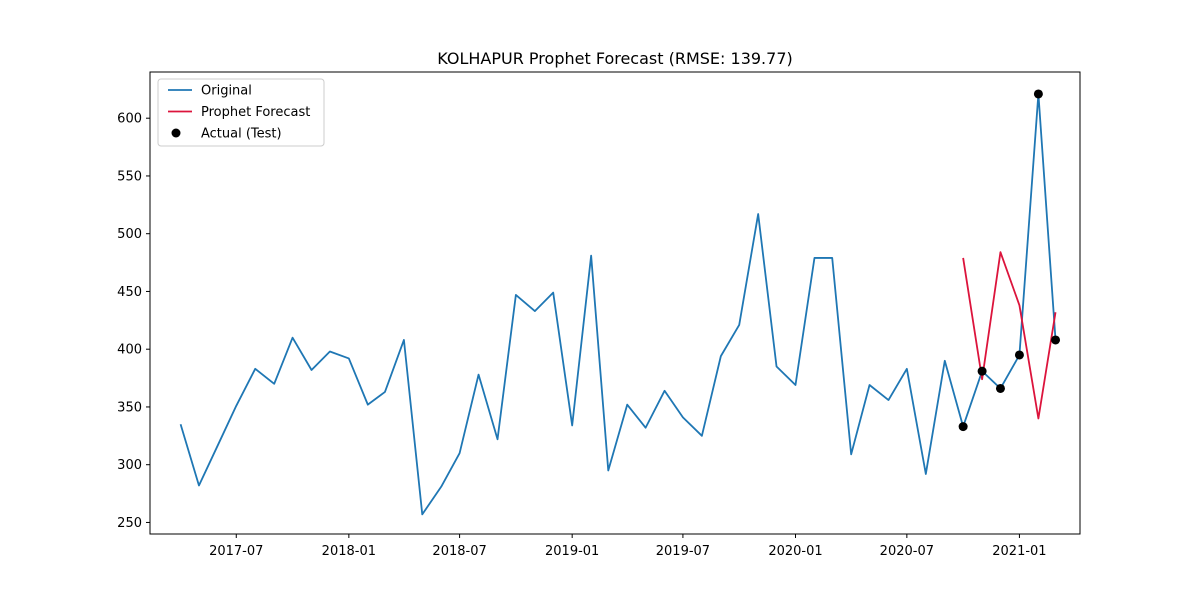 This screenshot has height=600, width=1200. I want to click on x-tick-label: 2019-07, so click(683, 551).